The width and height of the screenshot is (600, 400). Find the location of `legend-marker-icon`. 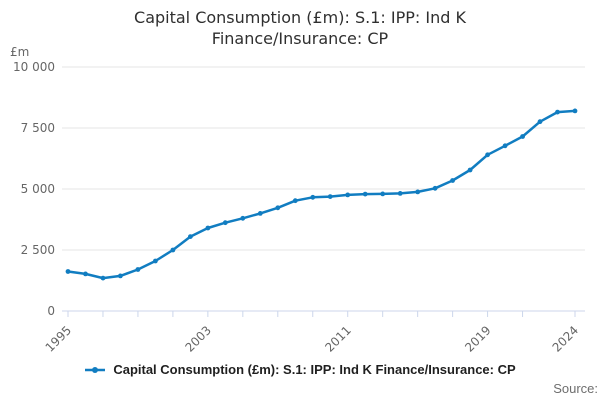

legend-marker-icon is located at coordinates (95, 369).